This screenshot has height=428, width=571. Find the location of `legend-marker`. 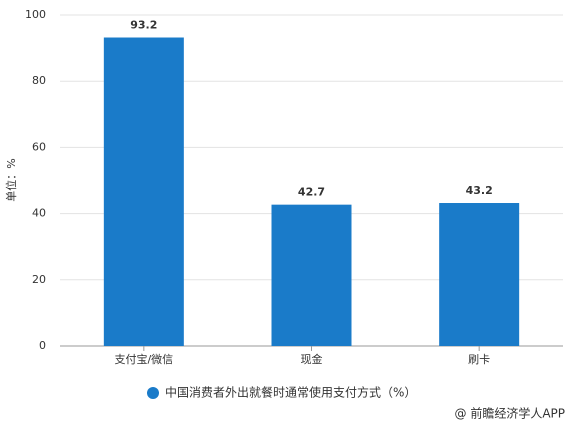

legend-marker is located at coordinates (153, 393).